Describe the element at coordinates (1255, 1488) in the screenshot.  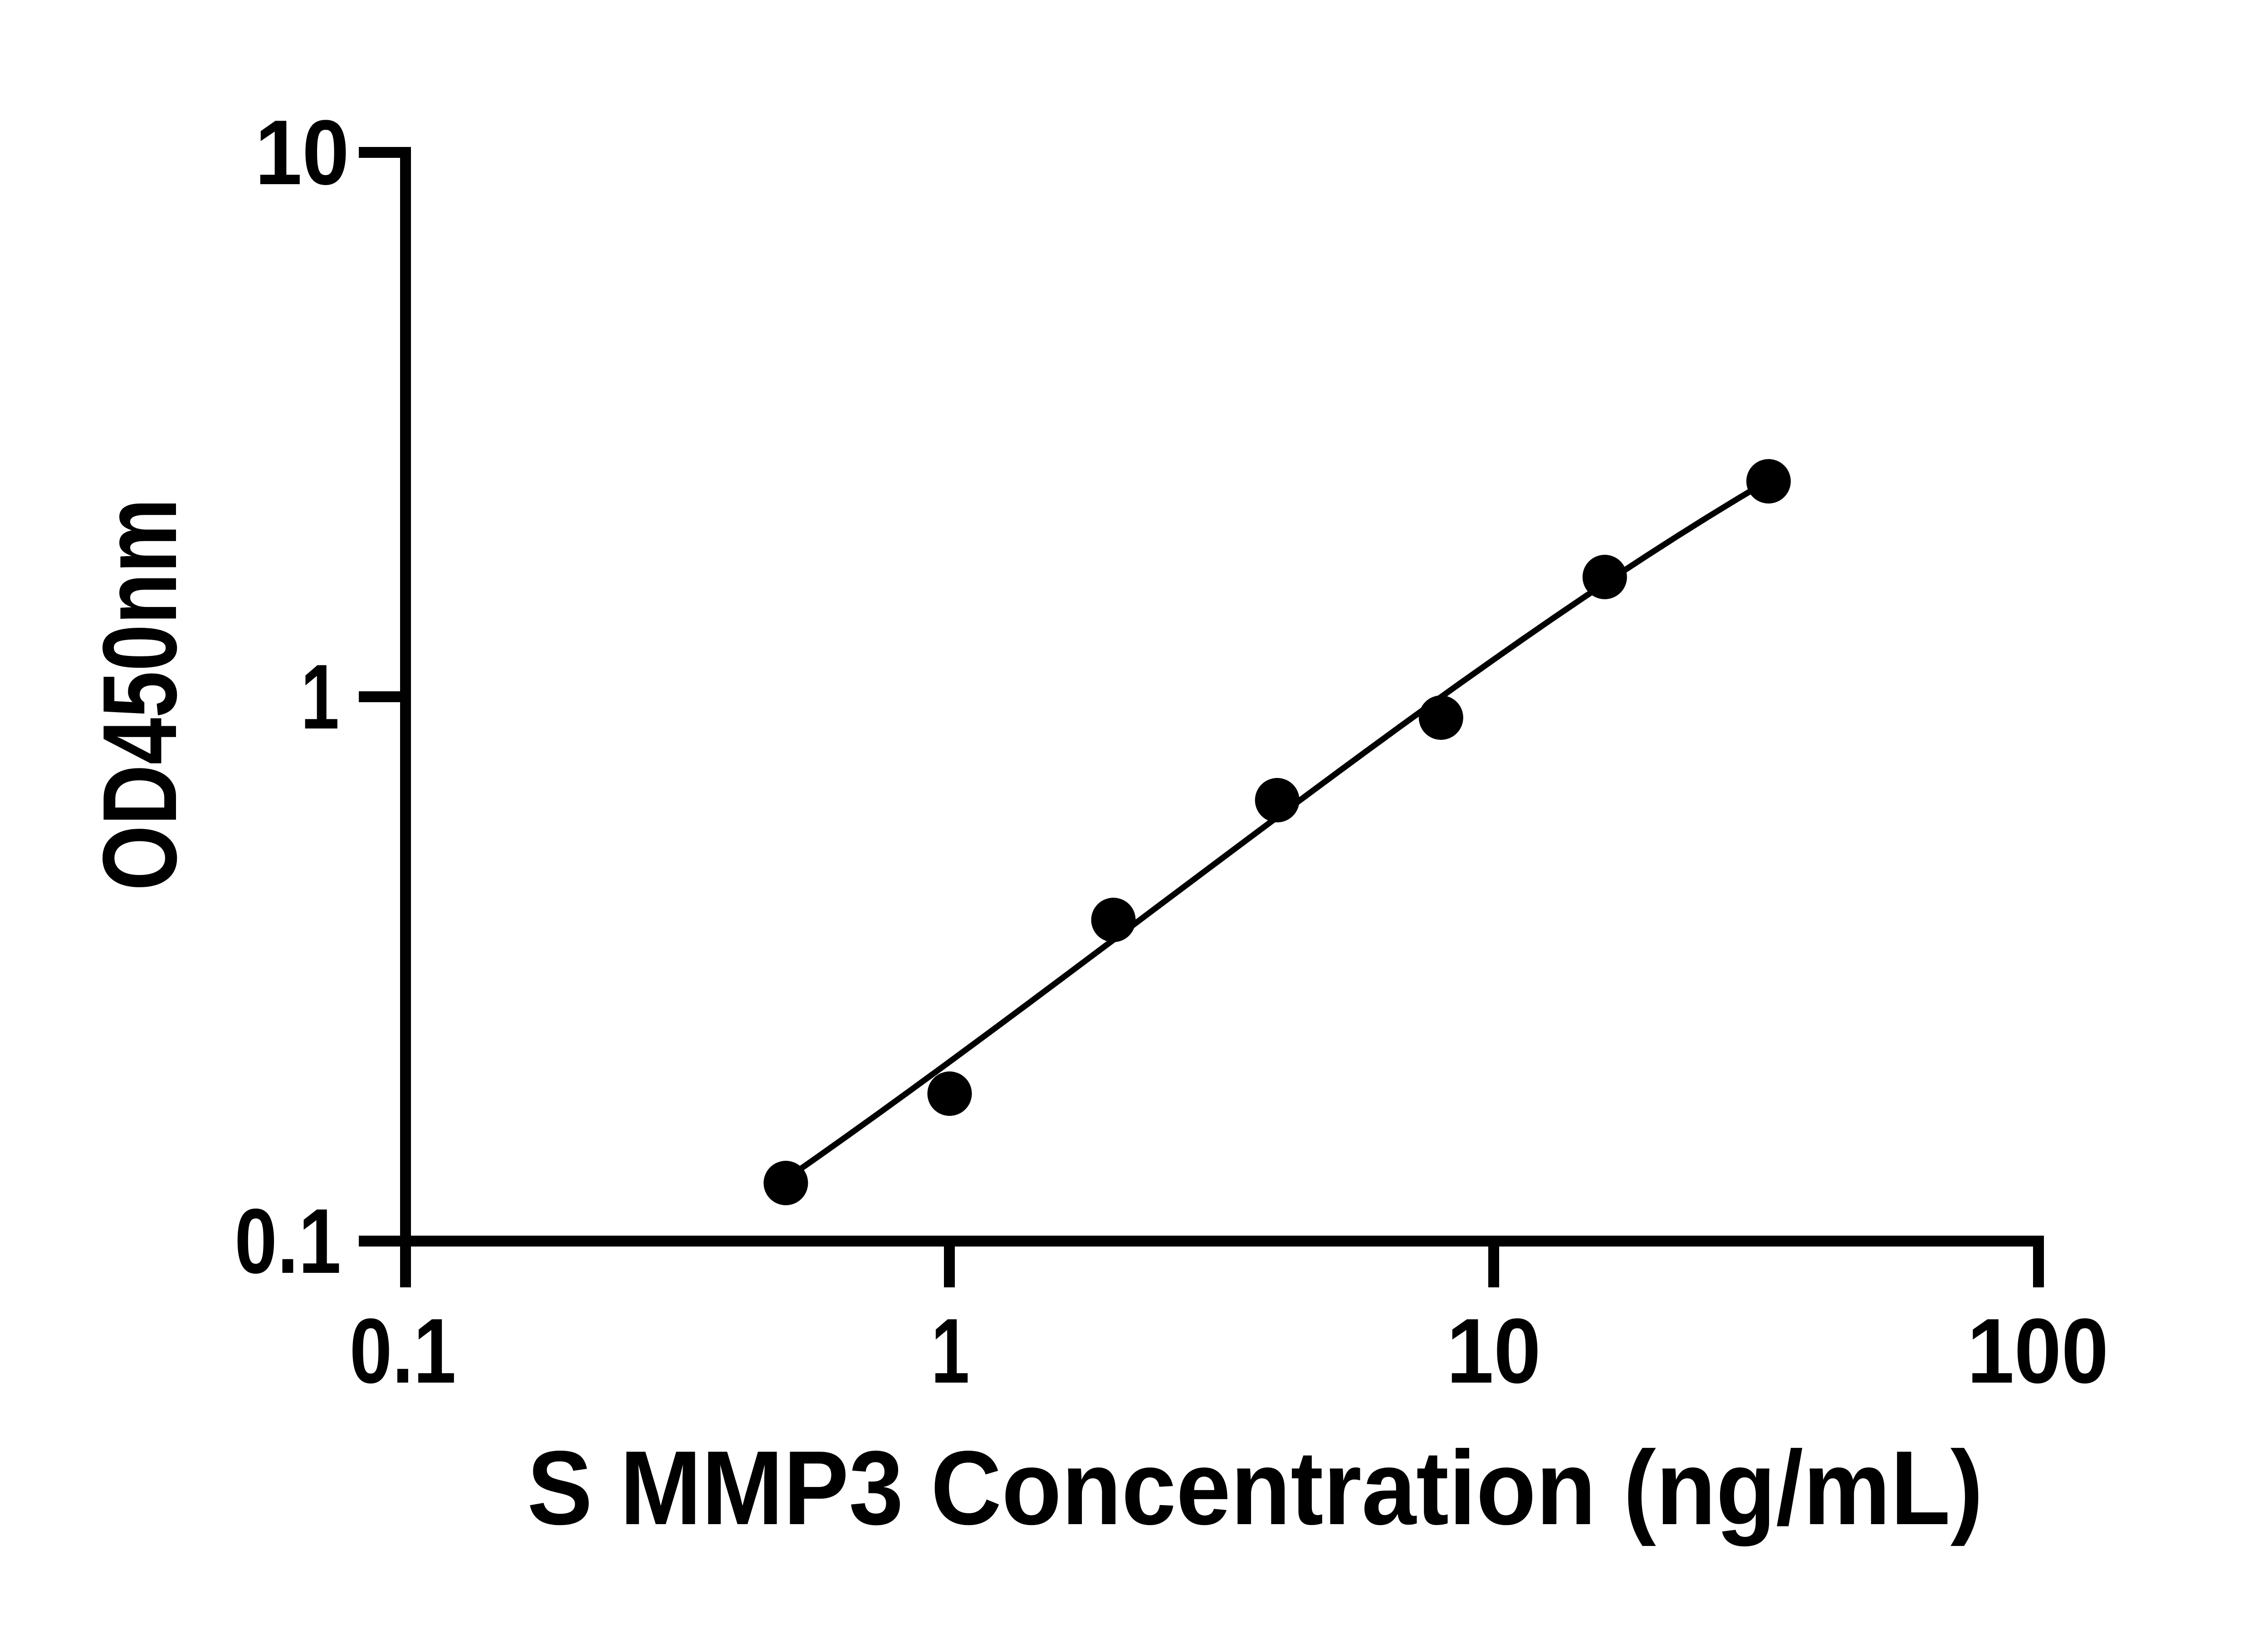
I see `svg-text: S MMP3 Concentration (ng/mL)` at that location.